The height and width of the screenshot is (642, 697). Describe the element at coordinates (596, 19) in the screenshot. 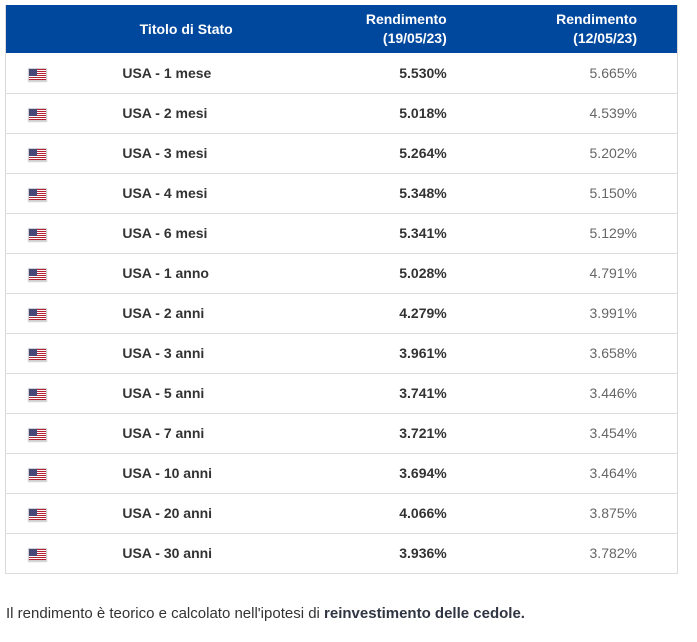

I see `col-header-yield-previous-label: Rendimento` at that location.